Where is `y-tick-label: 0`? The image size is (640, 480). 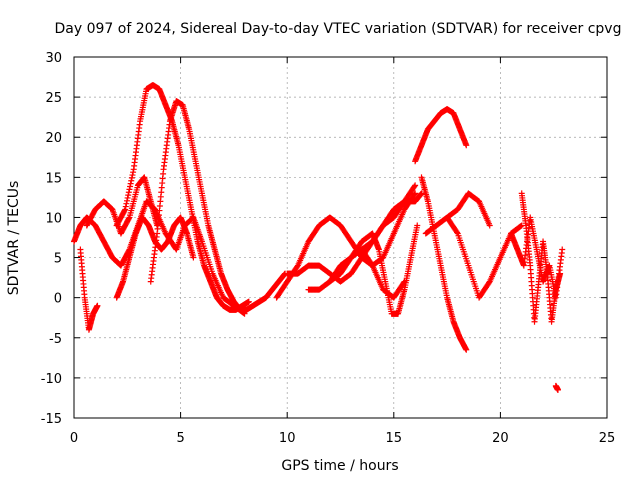
y-tick-label: 0 is located at coordinates (58, 299).